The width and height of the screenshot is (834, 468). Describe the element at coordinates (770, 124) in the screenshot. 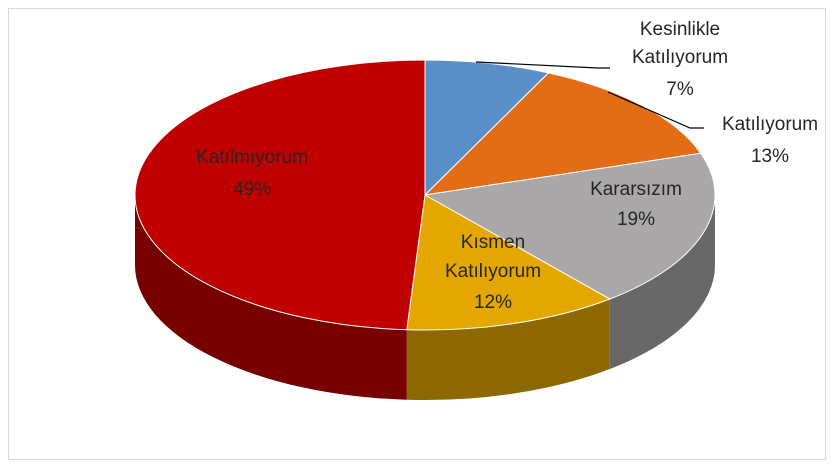

I see `slice-label: Katılıyorum` at that location.